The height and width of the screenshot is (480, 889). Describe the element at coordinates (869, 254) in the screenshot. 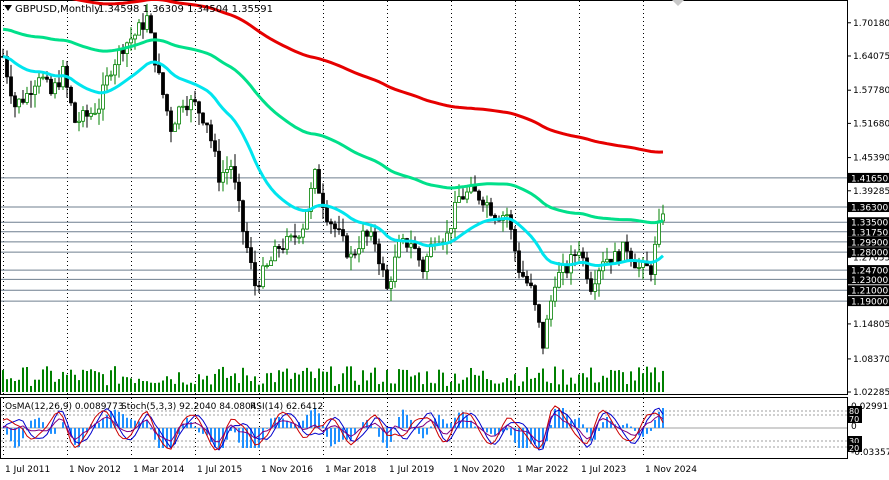

I see `price-level-tag-label: 1.28000` at that location.